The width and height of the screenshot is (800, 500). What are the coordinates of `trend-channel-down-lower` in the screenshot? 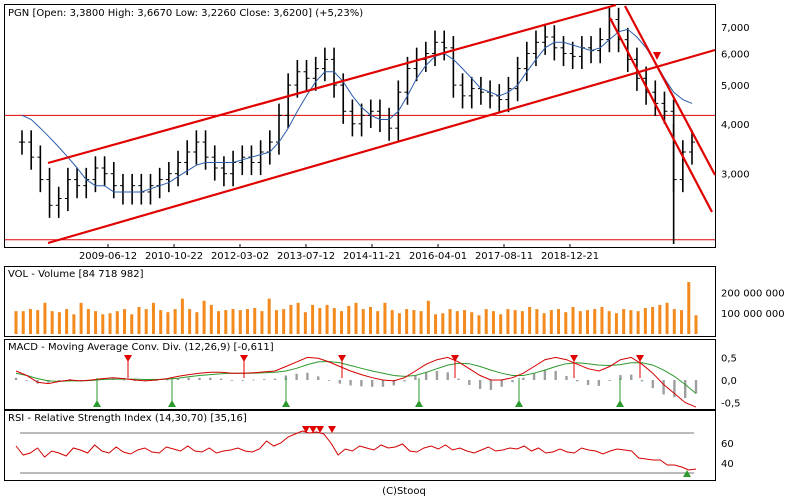 It's located at (661, 115).